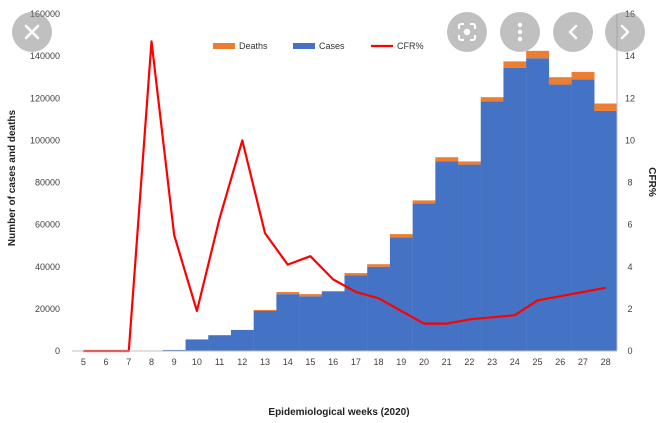 The width and height of the screenshot is (656, 423). What do you see at coordinates (338, 412) in the screenshot?
I see `x-axis-title: Epidemiological weeks (2020)` at bounding box center [338, 412].